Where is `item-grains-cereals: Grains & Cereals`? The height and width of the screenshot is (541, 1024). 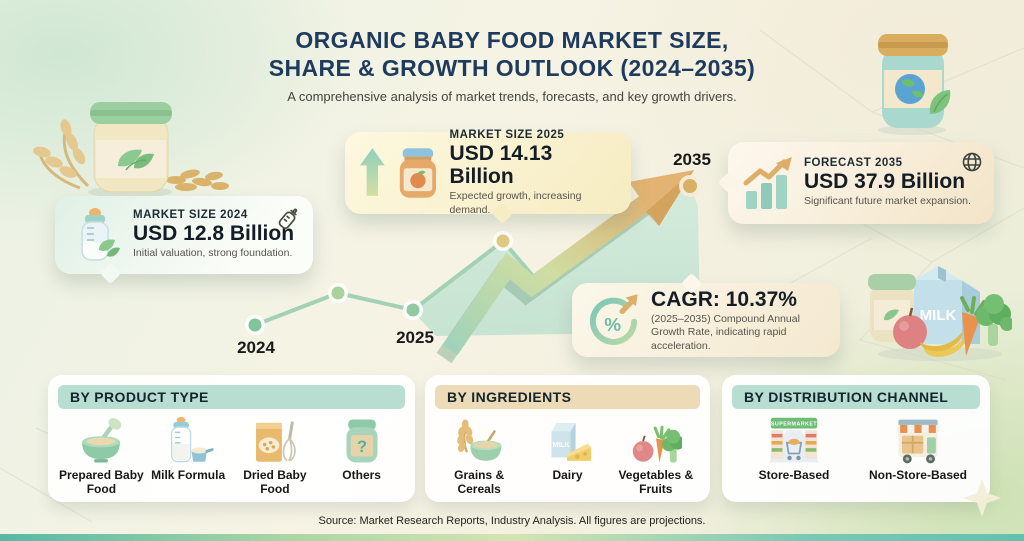
item-grains-cereals: Grains & Cereals is located at coordinates (479, 456).